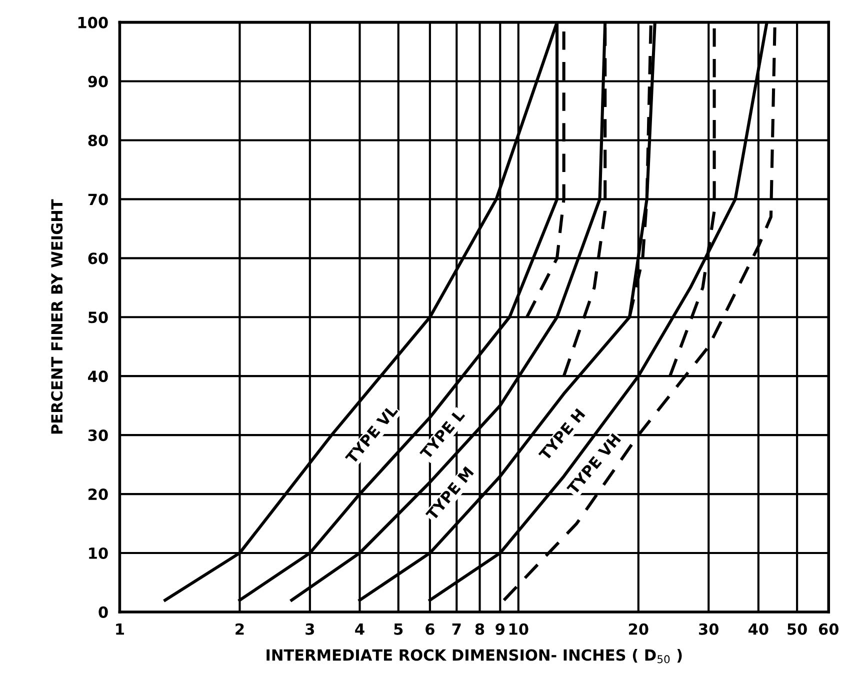  I want to click on y-tick-label: 70, so click(98, 200).